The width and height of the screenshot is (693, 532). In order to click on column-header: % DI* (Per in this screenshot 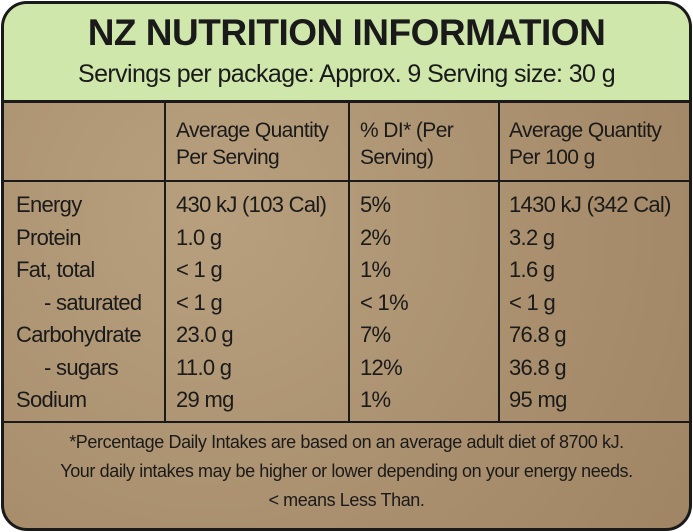, I will do `click(407, 130)`.